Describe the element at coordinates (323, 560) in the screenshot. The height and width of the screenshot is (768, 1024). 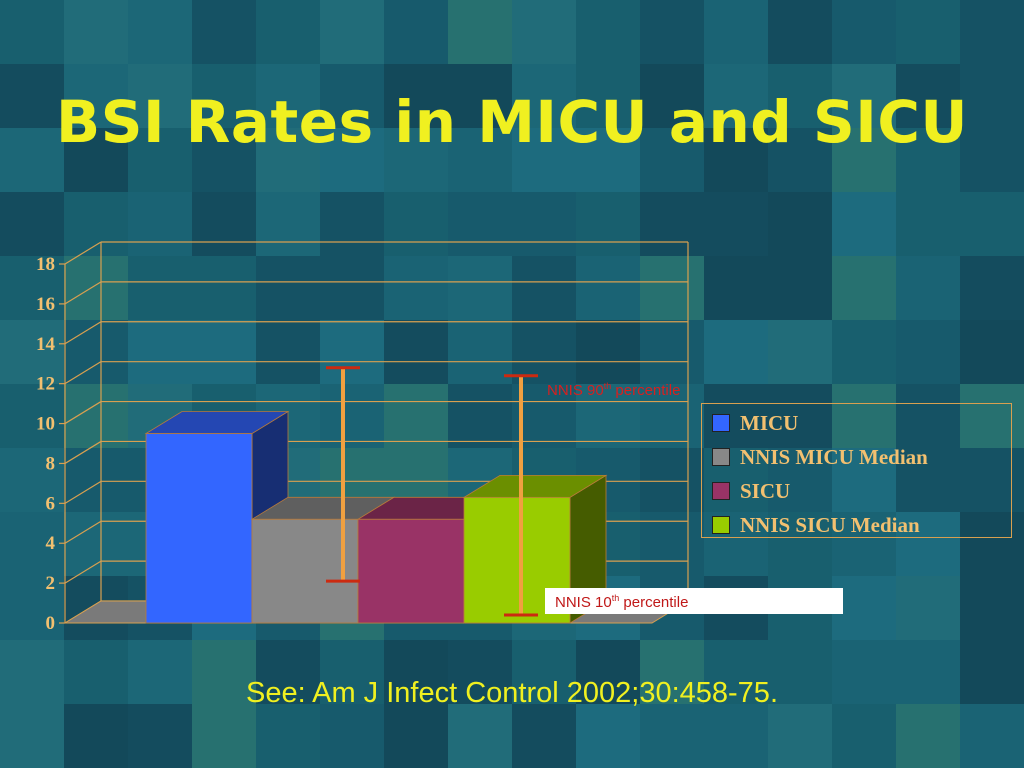
I see `bar-nnis-micu-median` at that location.